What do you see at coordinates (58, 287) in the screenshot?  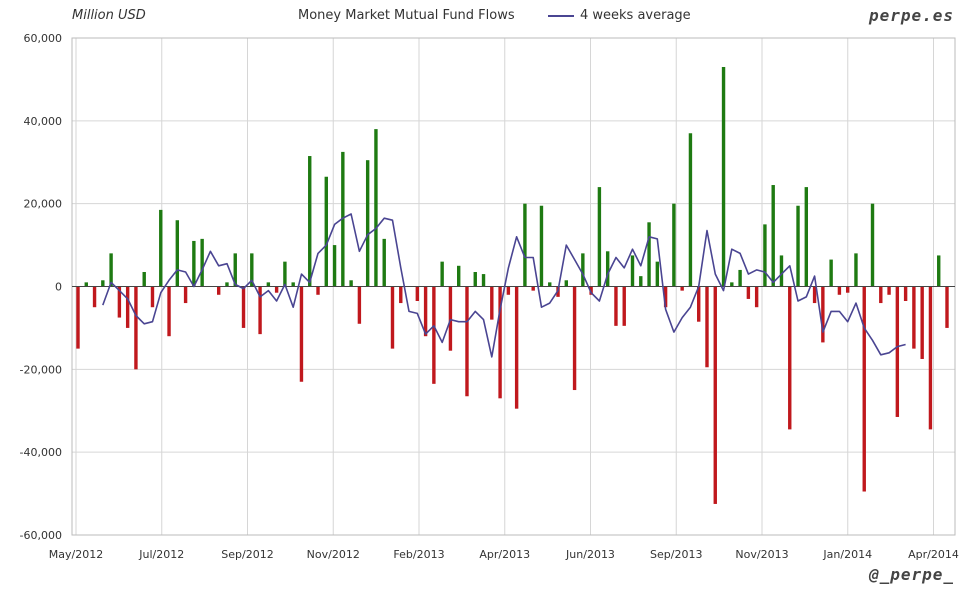 I see `y-tick-label: 0` at bounding box center [58, 287].